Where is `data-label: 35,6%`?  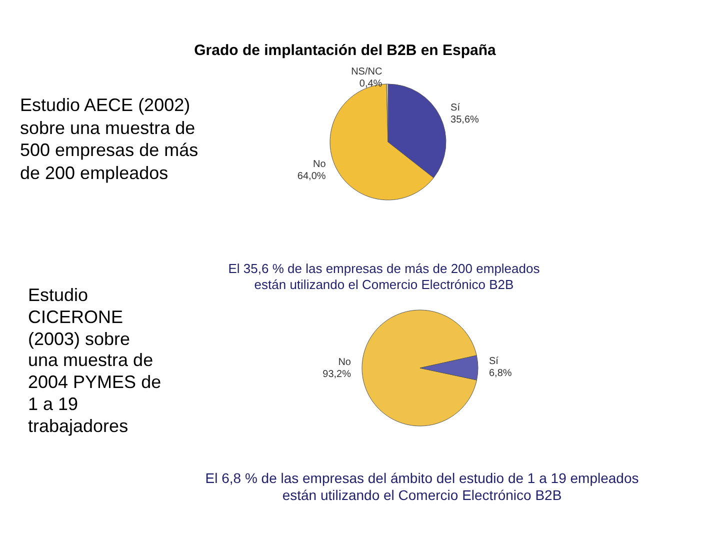 data-label: 35,6% is located at coordinates (465, 120).